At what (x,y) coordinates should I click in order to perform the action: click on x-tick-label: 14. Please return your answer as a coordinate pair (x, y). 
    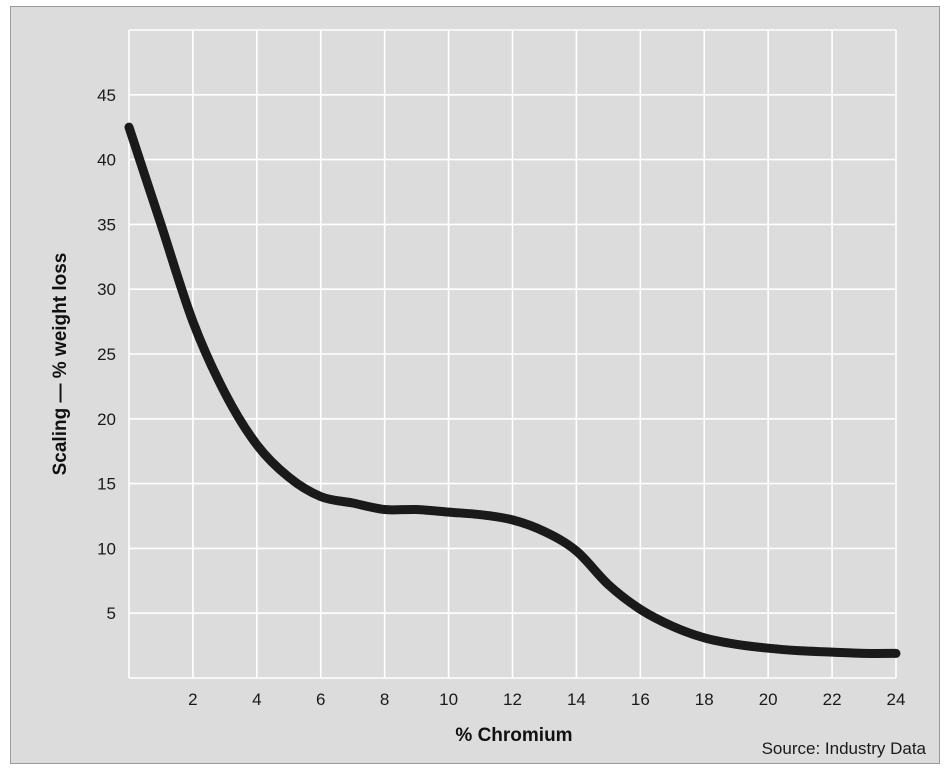
    Looking at the image, I should click on (576, 699).